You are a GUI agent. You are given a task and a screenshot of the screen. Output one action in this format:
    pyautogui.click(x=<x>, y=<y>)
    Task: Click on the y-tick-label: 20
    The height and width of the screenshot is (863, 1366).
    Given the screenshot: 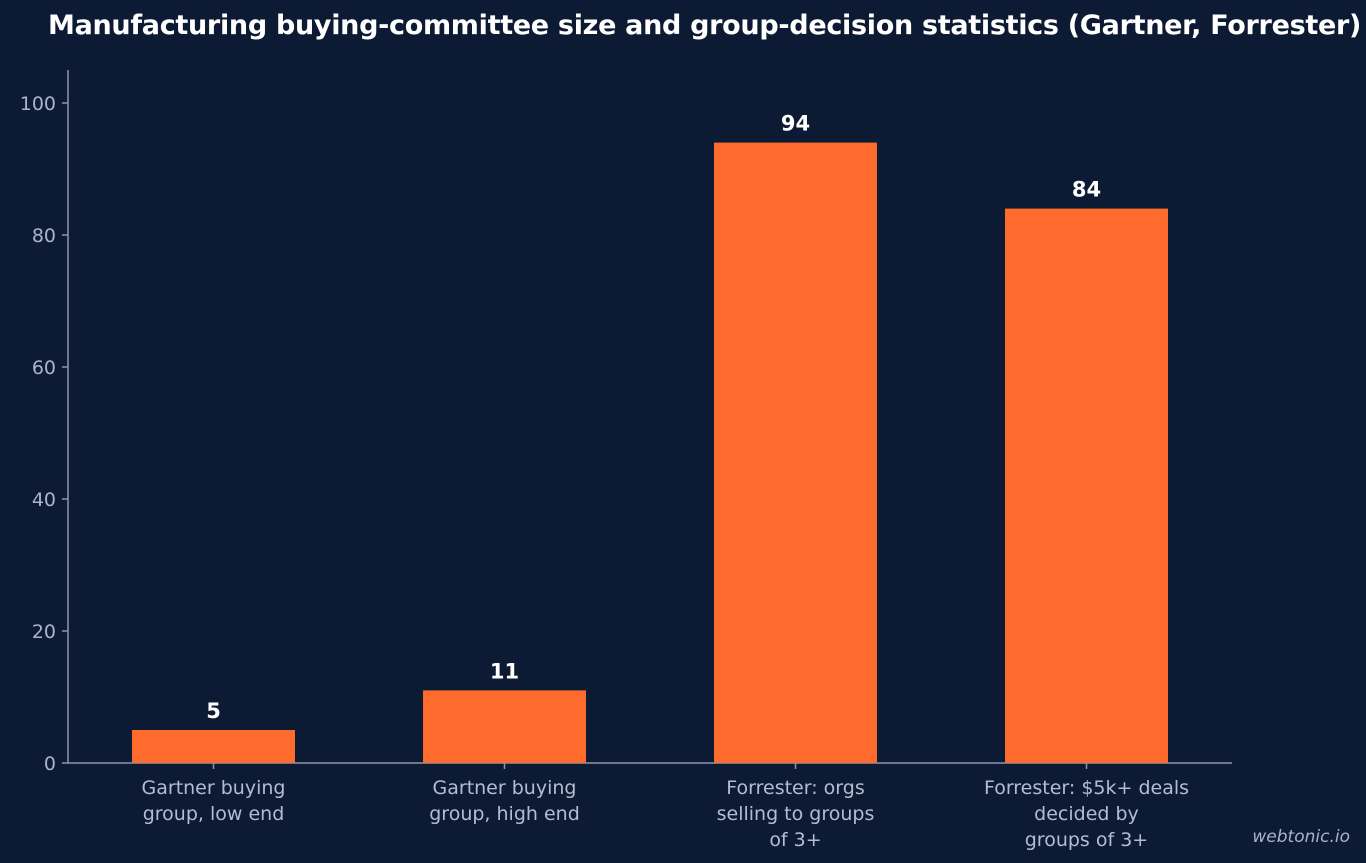 What is the action you would take?
    pyautogui.click(x=44, y=632)
    